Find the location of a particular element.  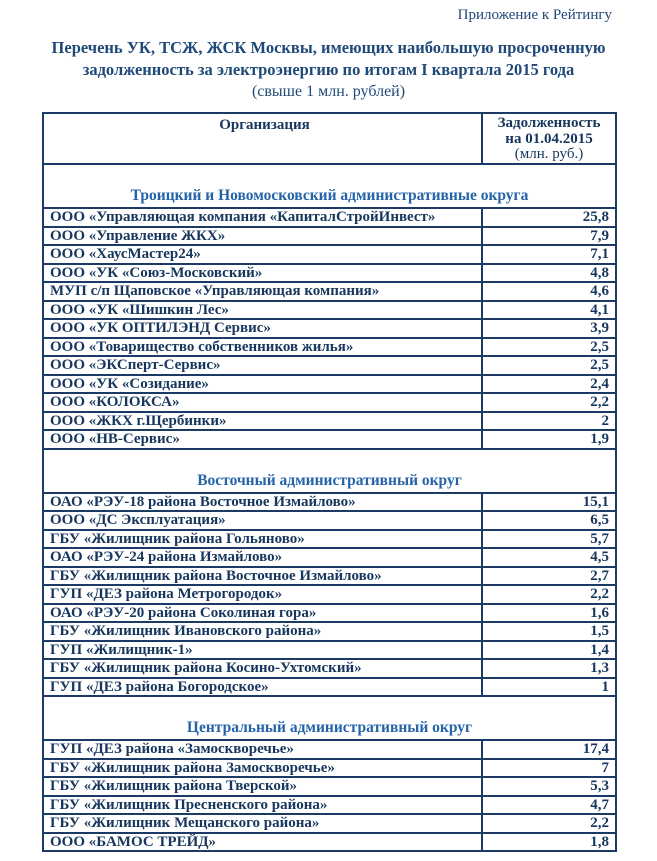

organization-name: ОАО «РЭУ-18 района Восточное Измайлово» is located at coordinates (263, 501).